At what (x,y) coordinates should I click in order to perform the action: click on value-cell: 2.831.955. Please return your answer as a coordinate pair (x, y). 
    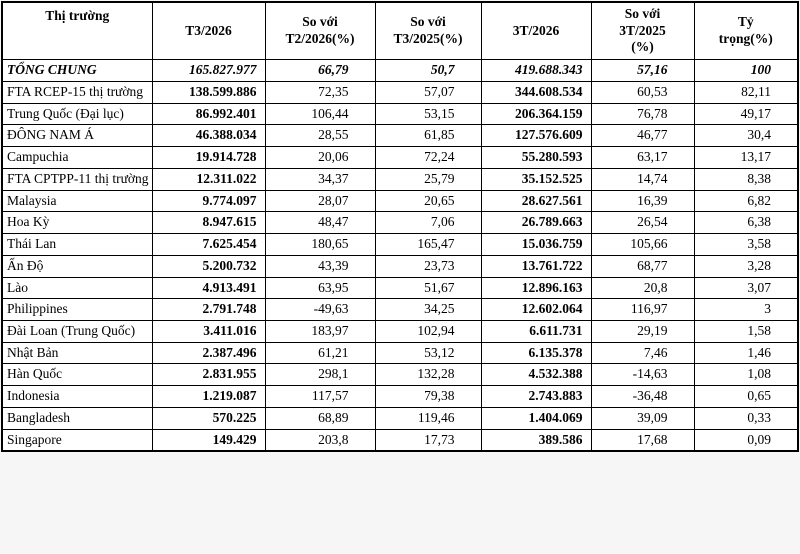
    Looking at the image, I should click on (208, 375).